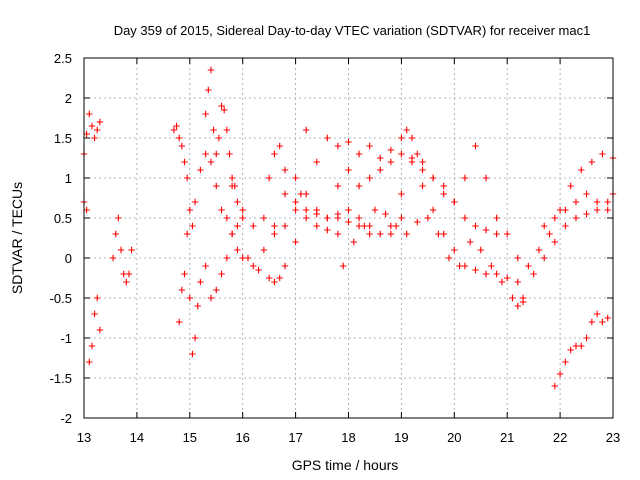 This screenshot has height=480, width=640. Describe the element at coordinates (68, 258) in the screenshot. I see `y-tick-label: 0` at that location.